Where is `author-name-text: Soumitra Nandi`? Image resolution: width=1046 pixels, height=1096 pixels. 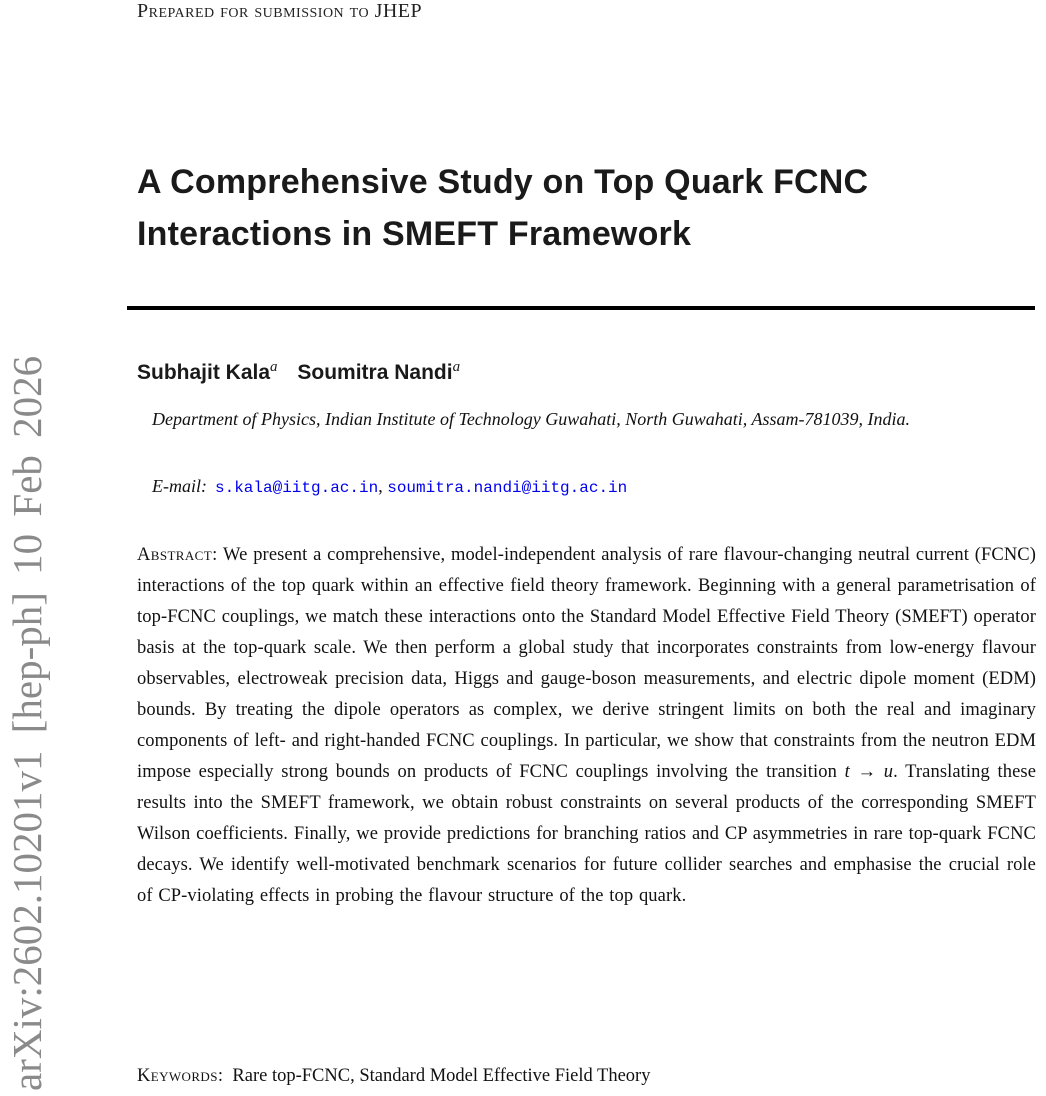 author-name-text: Soumitra Nandi is located at coordinates (375, 372).